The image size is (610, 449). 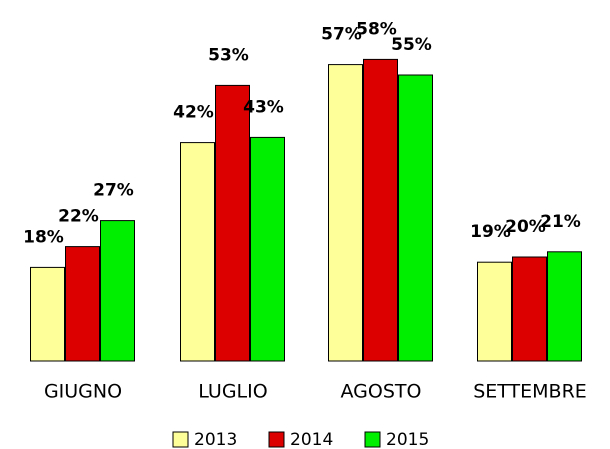 What do you see at coordinates (525, 227) in the screenshot?
I see `data-label: 20%` at bounding box center [525, 227].